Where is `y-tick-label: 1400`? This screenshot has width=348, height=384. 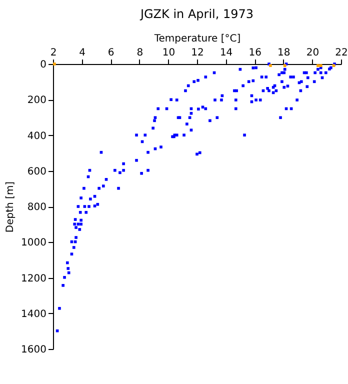 y-tick-label: 1400 is located at coordinates (33, 314).